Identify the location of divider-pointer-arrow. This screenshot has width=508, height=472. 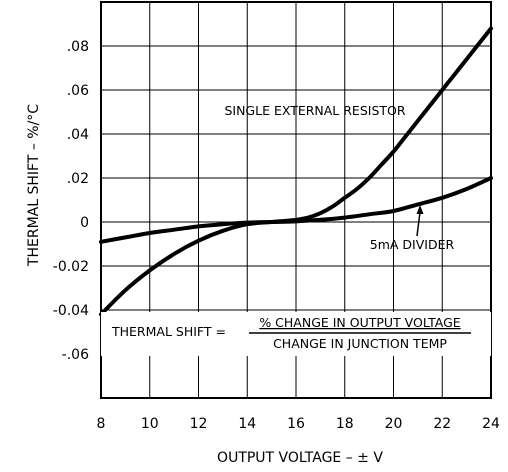
(418, 224).